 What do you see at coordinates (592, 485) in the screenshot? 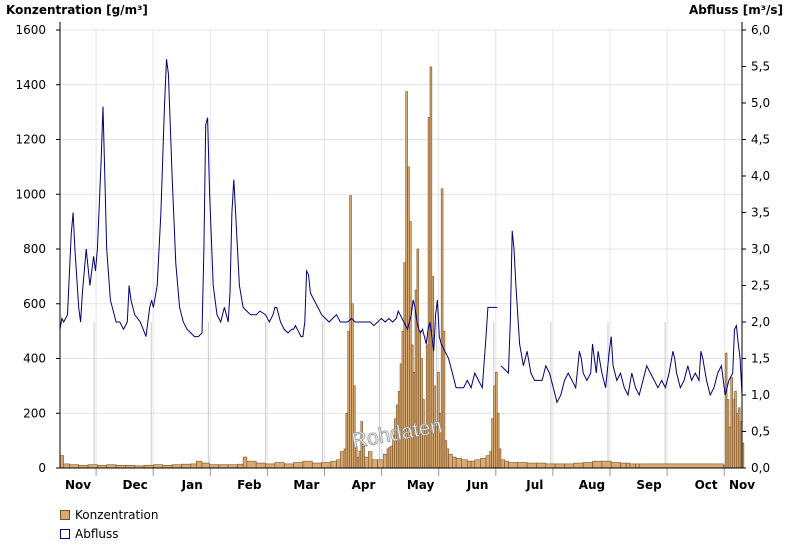
I see `x-tick-label-month: Aug` at bounding box center [592, 485].